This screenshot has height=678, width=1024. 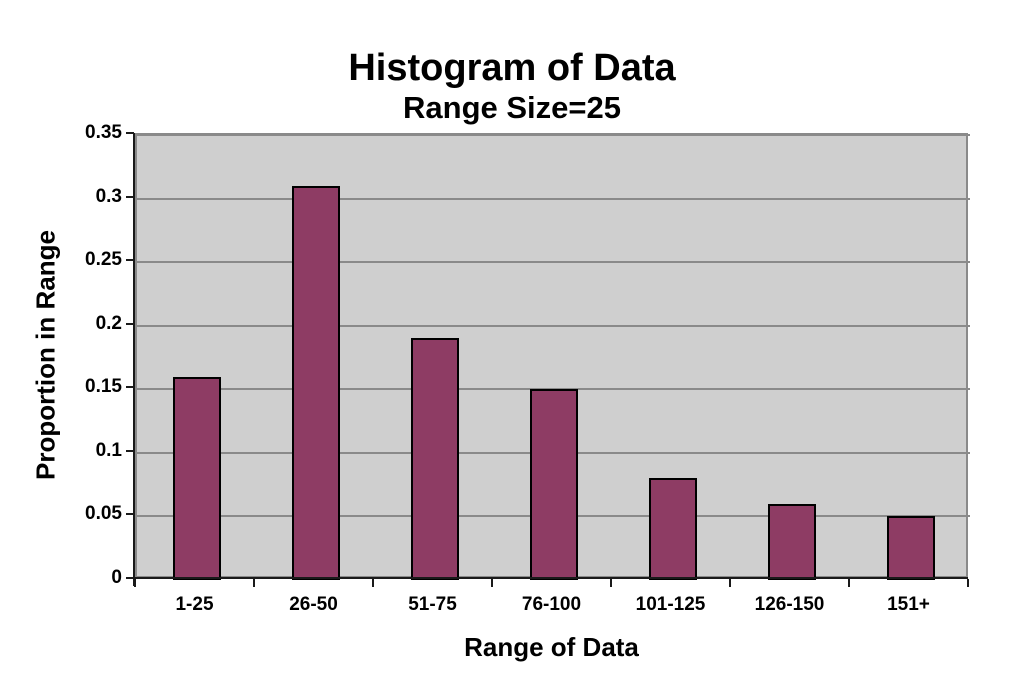 What do you see at coordinates (550, 578) in the screenshot?
I see `x-axis-line` at bounding box center [550, 578].